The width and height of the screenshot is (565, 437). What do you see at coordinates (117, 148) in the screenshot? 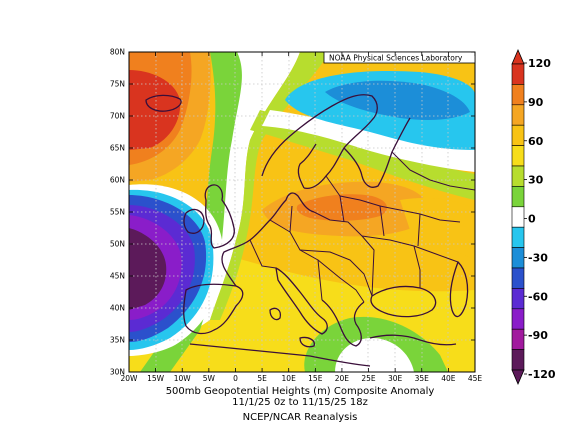
I see `lat-label: 65N` at bounding box center [117, 148].